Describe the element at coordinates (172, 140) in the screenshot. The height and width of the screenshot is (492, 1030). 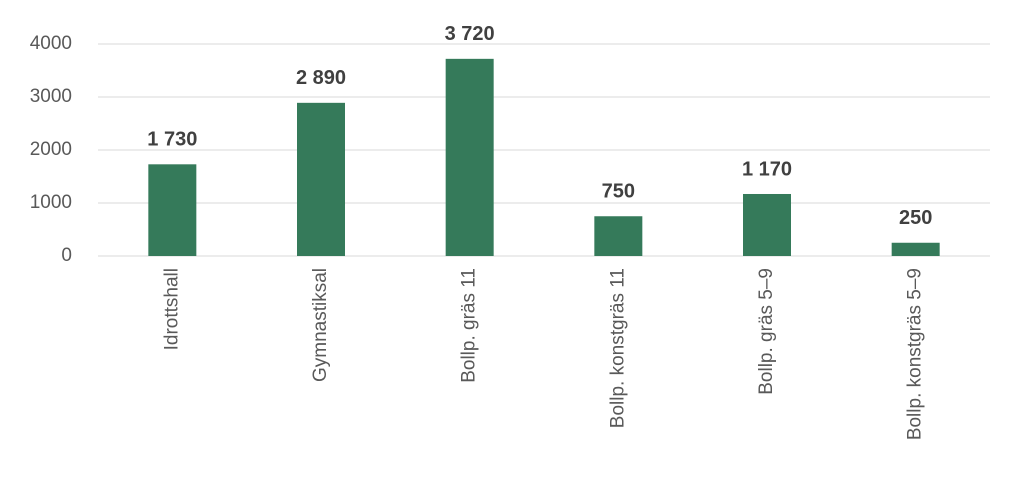
I see `value-label: 1 730` at that location.